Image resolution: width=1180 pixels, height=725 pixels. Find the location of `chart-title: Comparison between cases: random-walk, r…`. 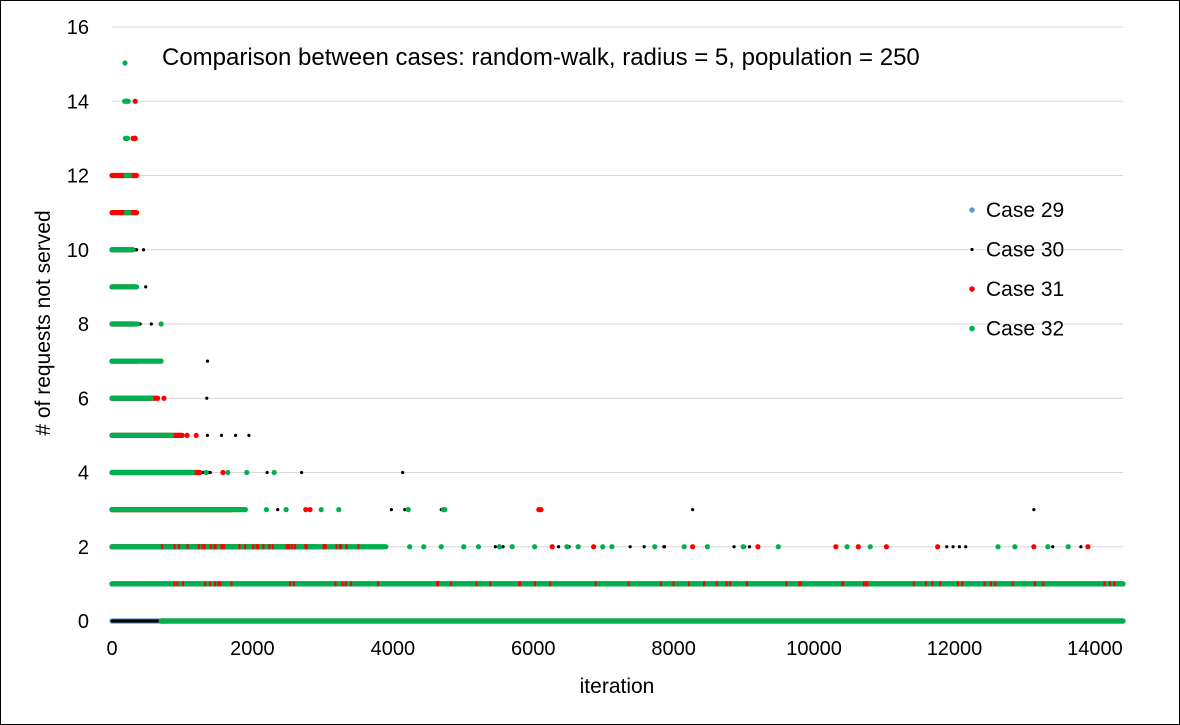

chart-title: Comparison between cases: random-walk, r… is located at coordinates (541, 57).